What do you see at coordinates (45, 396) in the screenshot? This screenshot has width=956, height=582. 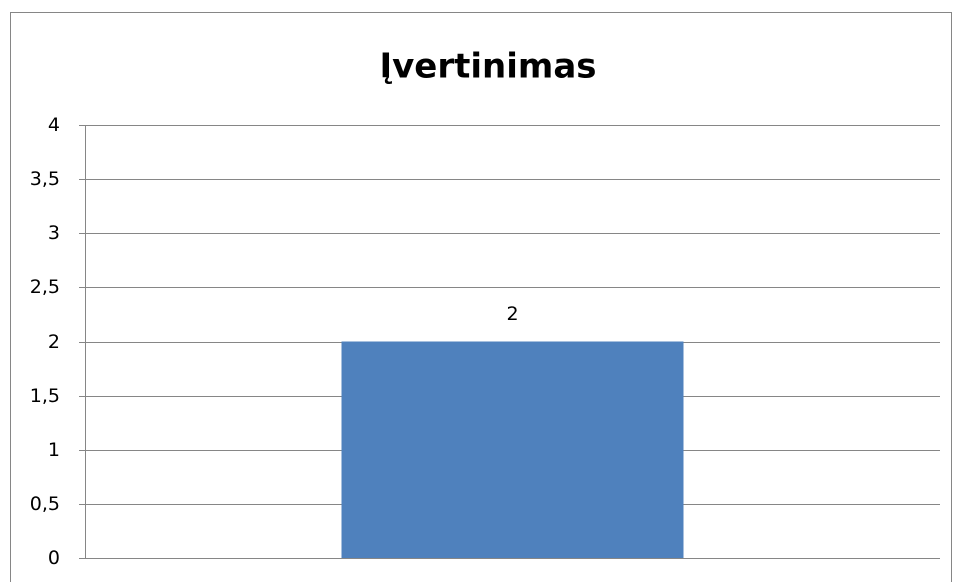 I see `y-tick-label: 1,5` at bounding box center [45, 396].